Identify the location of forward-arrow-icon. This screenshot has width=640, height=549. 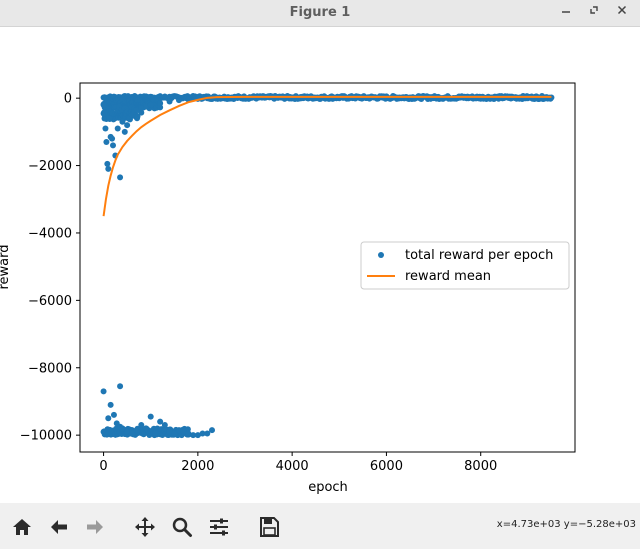
(95, 527).